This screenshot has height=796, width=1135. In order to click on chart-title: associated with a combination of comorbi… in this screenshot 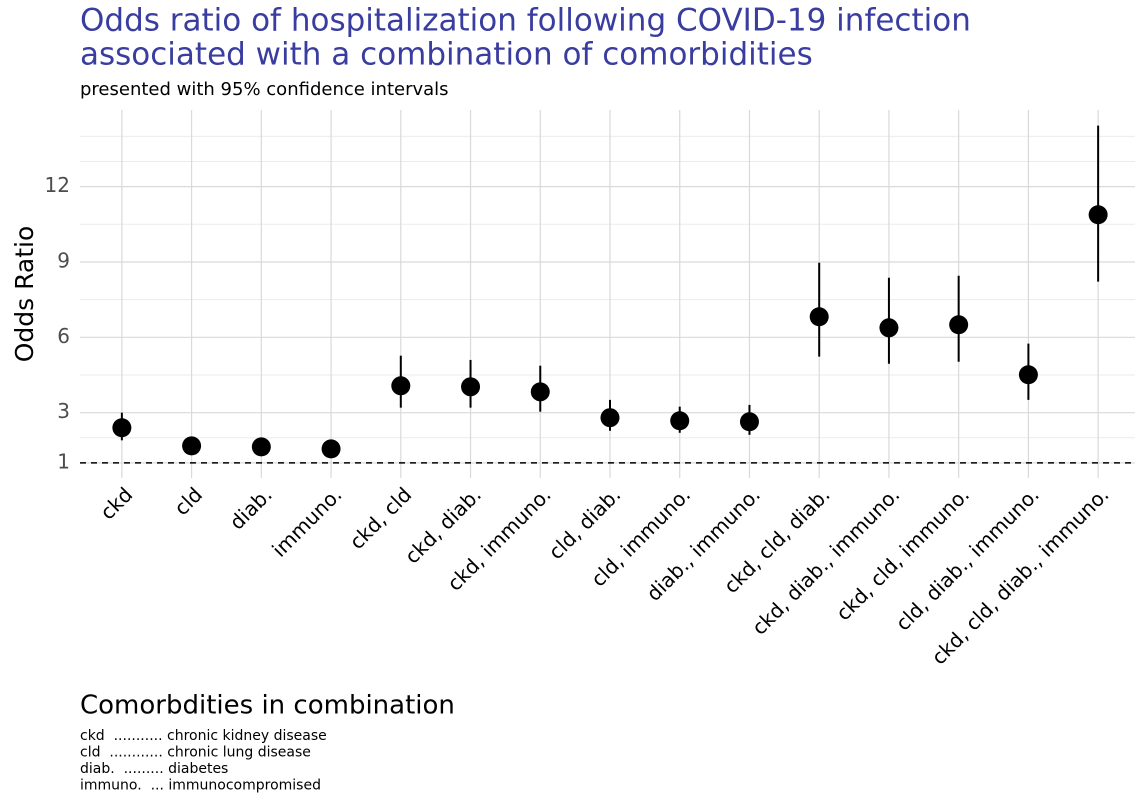, I will do `click(446, 55)`.